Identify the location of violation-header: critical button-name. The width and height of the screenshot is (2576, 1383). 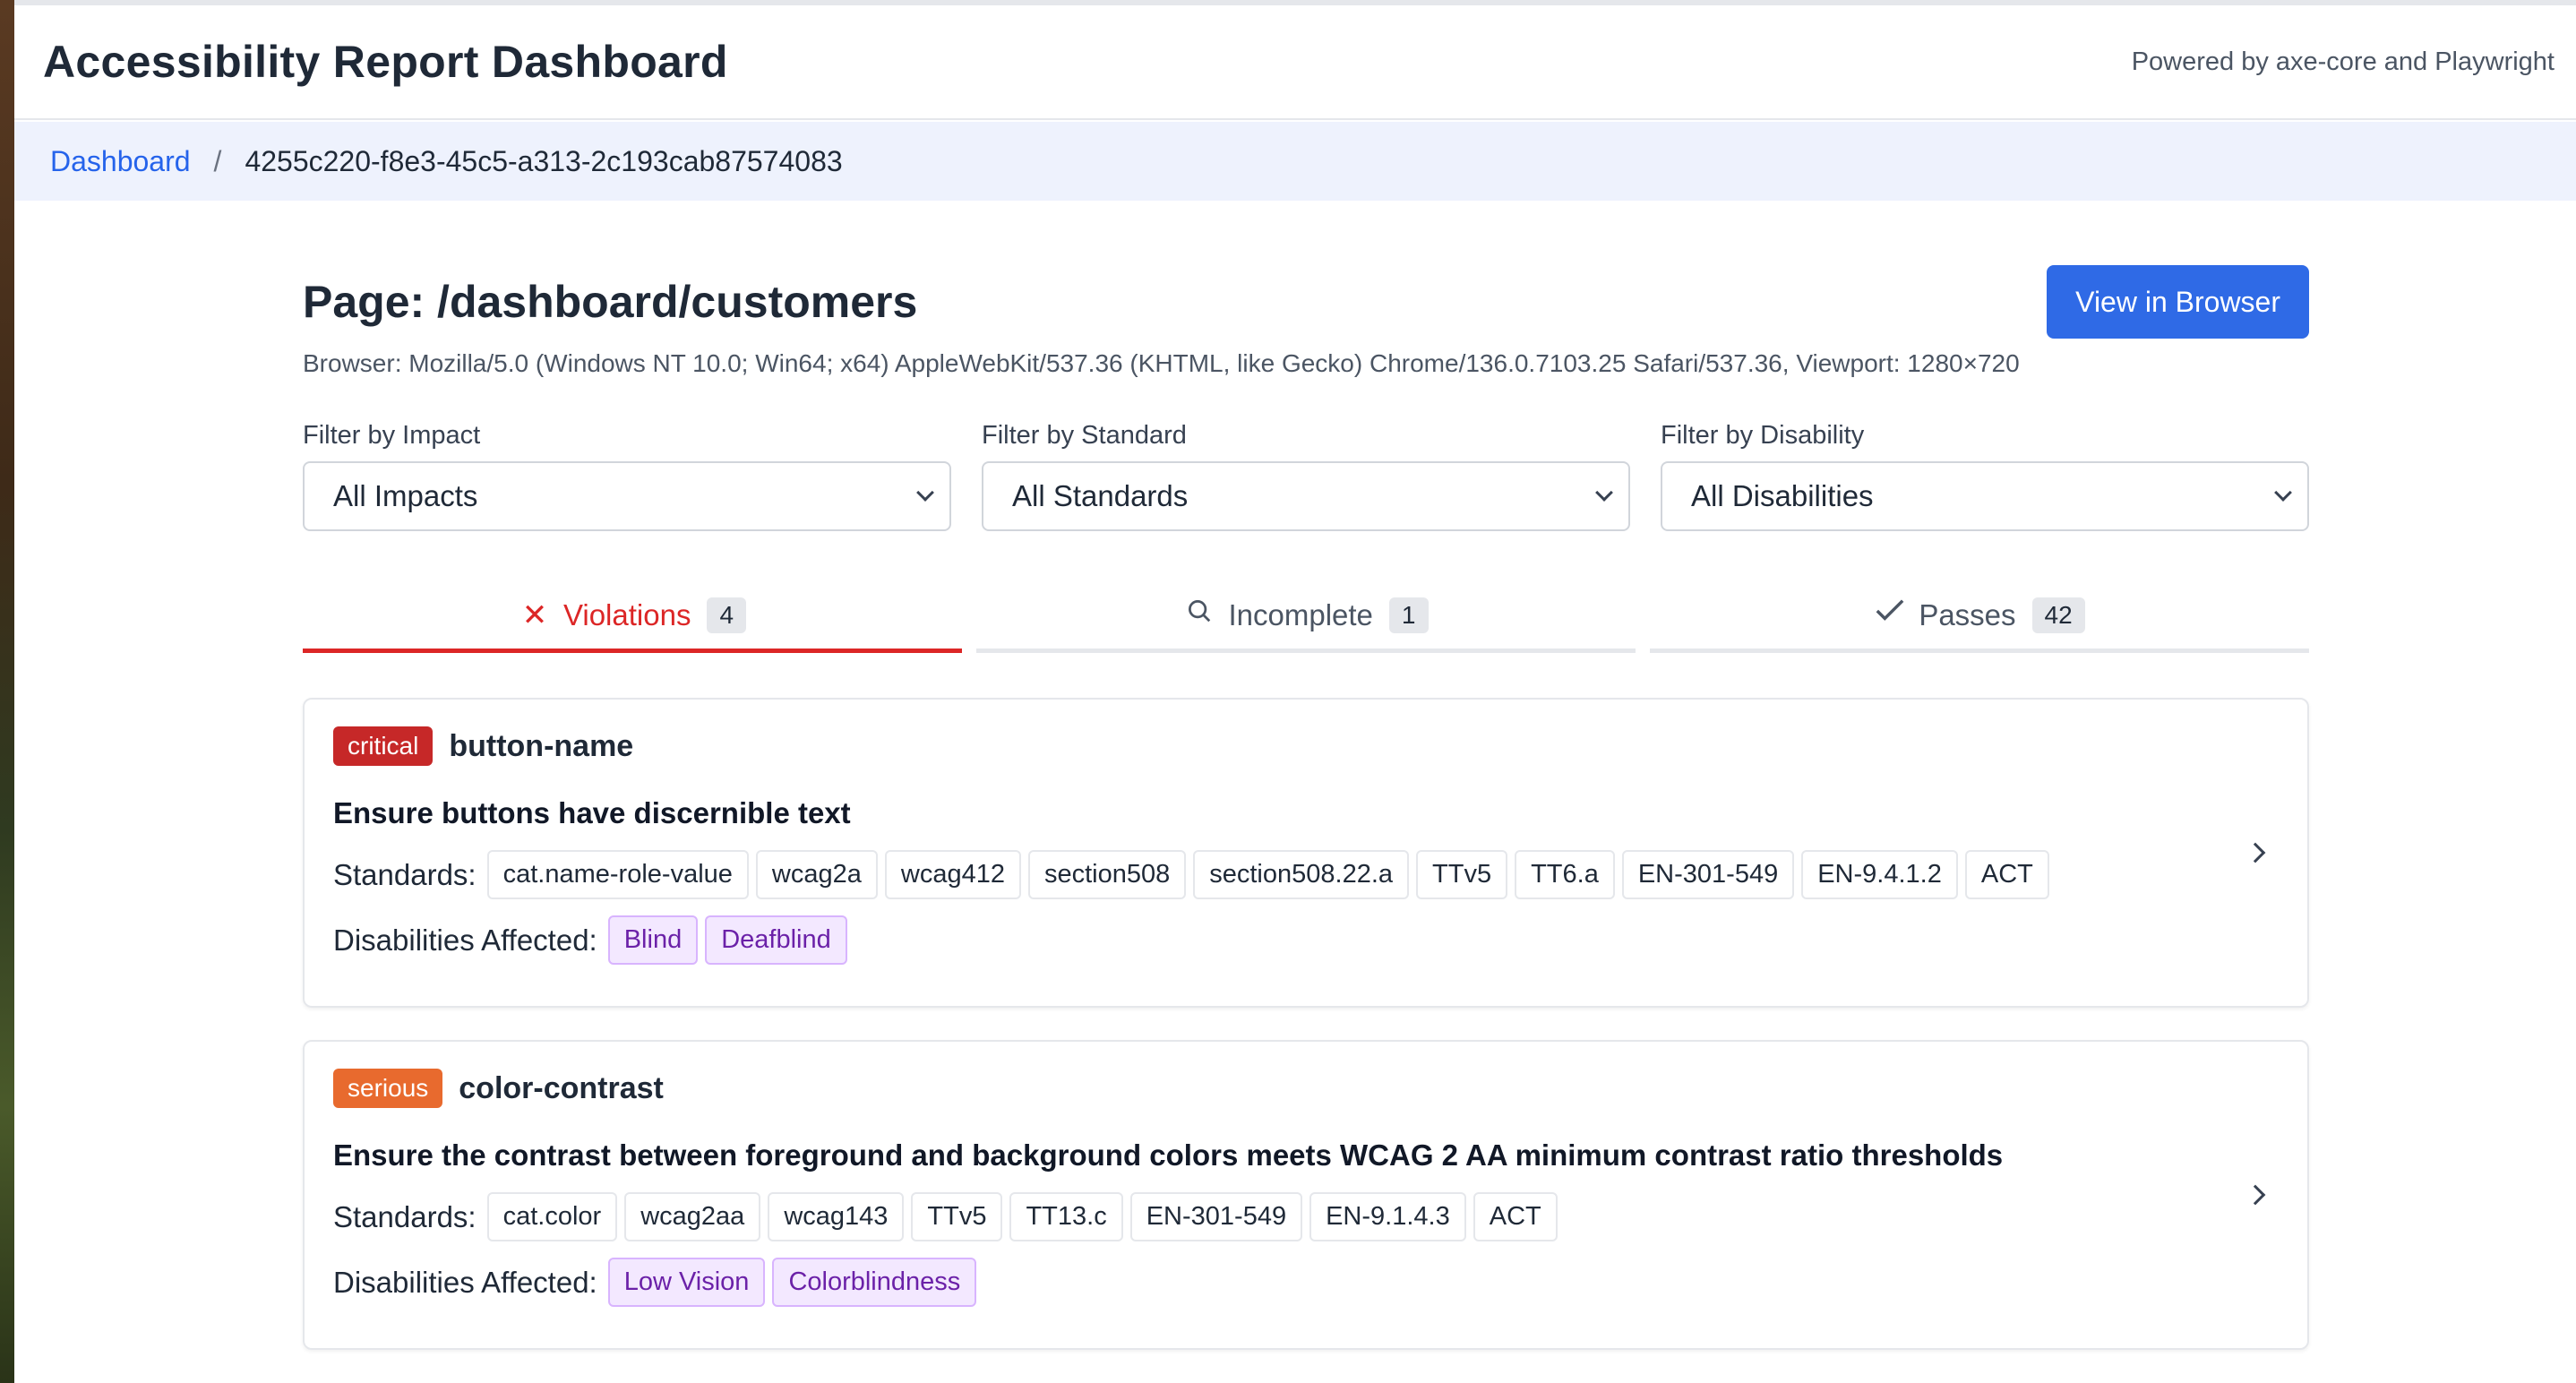
(1306, 746).